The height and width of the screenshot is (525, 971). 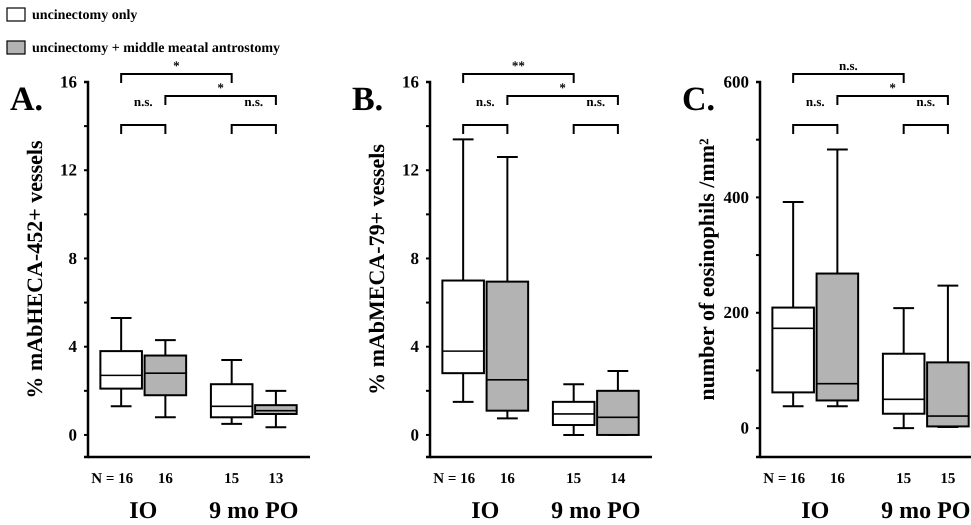 I want to click on legend-label: uncinectomy + middle meatal antrostomy, so click(x=156, y=48).